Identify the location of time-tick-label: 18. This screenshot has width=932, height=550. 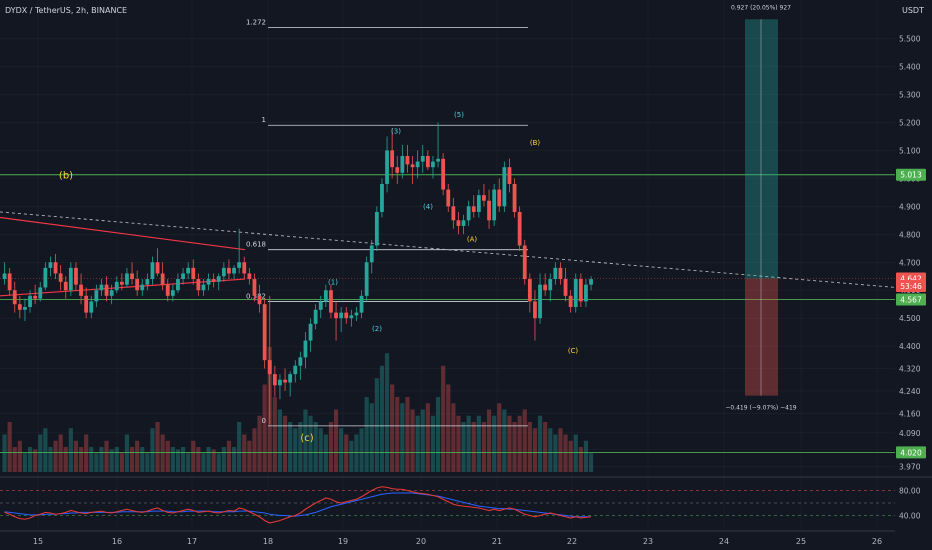
(268, 541).